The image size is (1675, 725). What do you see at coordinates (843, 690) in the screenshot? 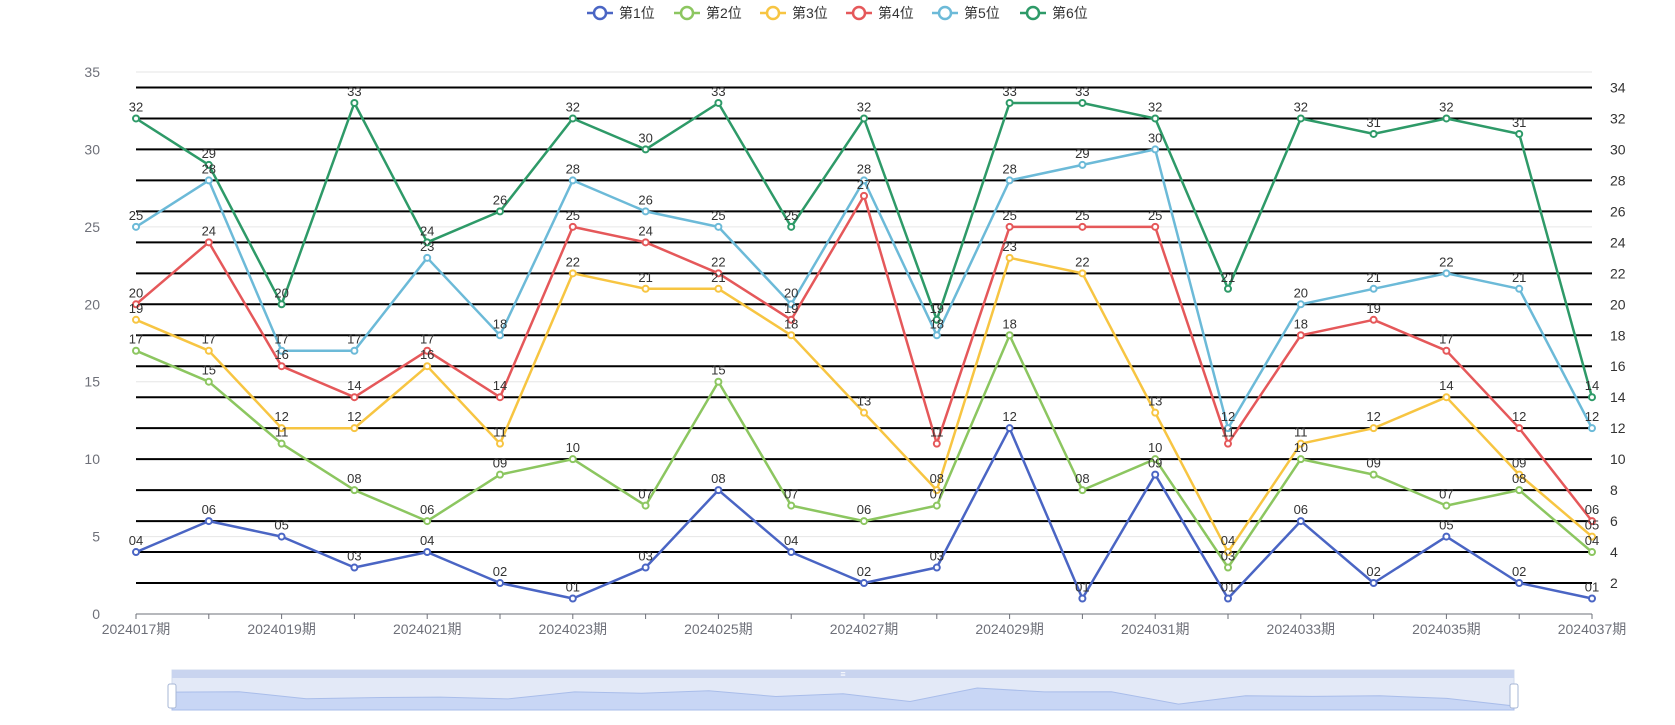
I see `data-zoom-slider: ≡` at bounding box center [843, 690].